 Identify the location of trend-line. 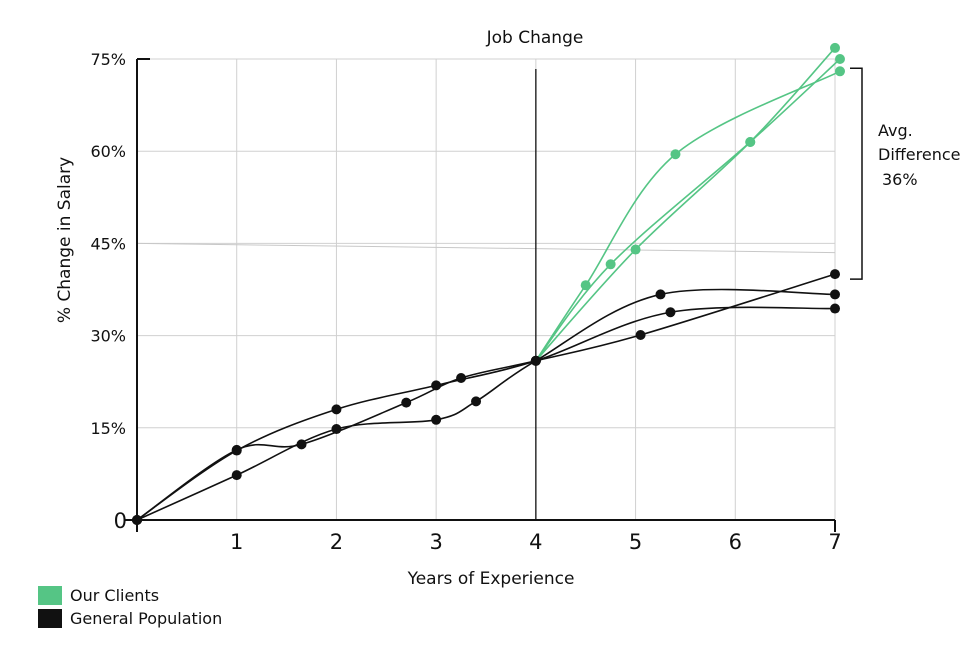
(486, 248).